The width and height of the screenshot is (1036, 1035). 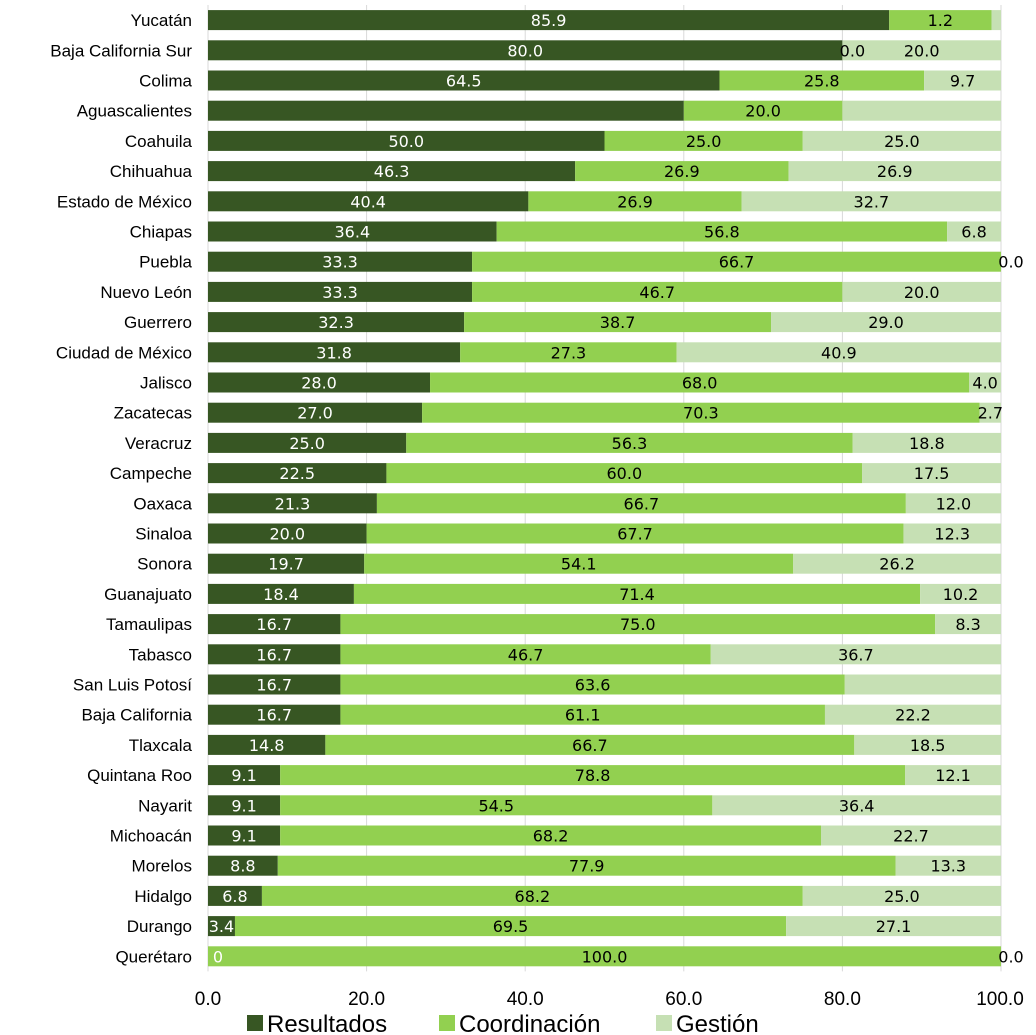 What do you see at coordinates (961, 594) in the screenshot?
I see `data-label-gestión-19: 10.2` at bounding box center [961, 594].